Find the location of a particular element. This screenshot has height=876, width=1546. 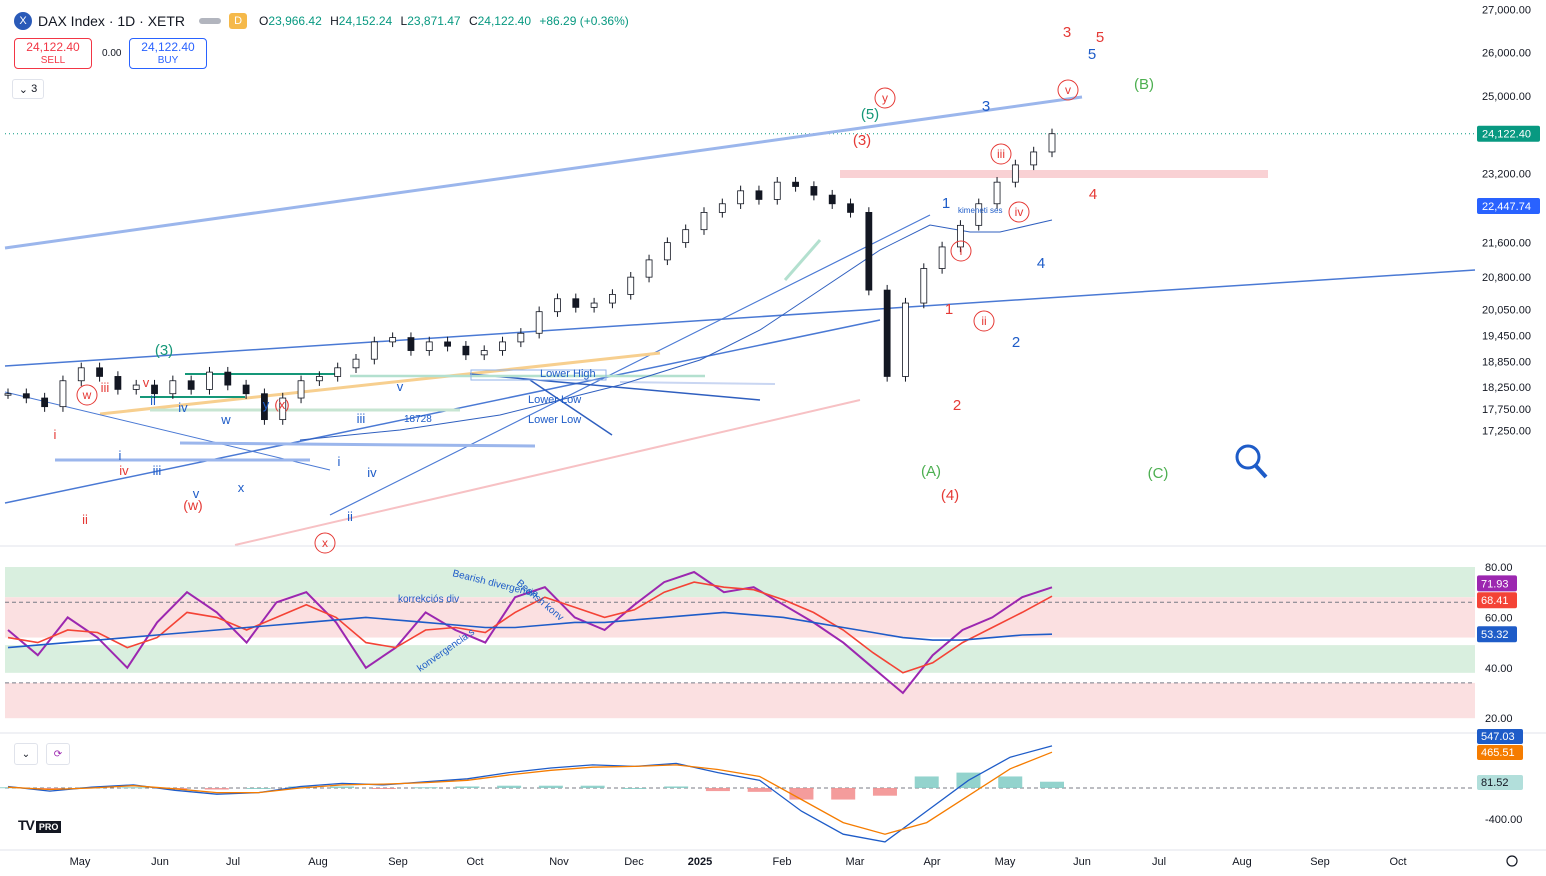

rsi-upper-zone is located at coordinates (740, 617).